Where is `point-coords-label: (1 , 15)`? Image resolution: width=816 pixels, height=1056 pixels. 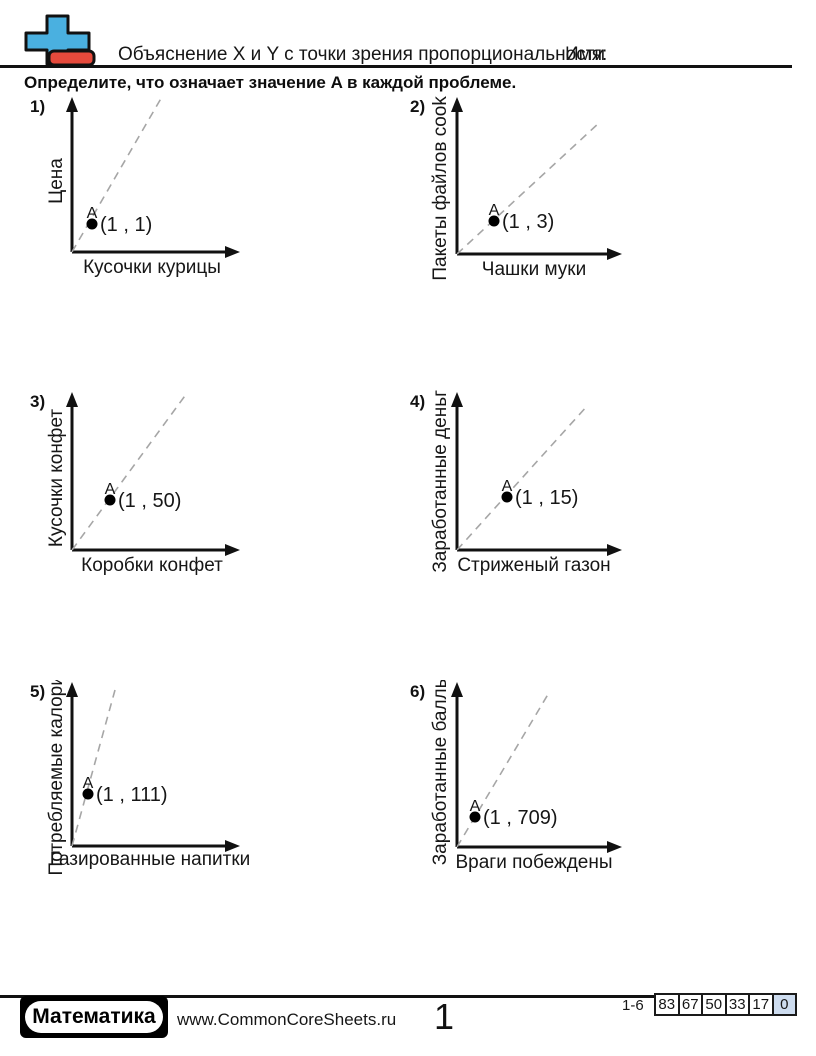 point-coords-label: (1 , 15) is located at coordinates (546, 498).